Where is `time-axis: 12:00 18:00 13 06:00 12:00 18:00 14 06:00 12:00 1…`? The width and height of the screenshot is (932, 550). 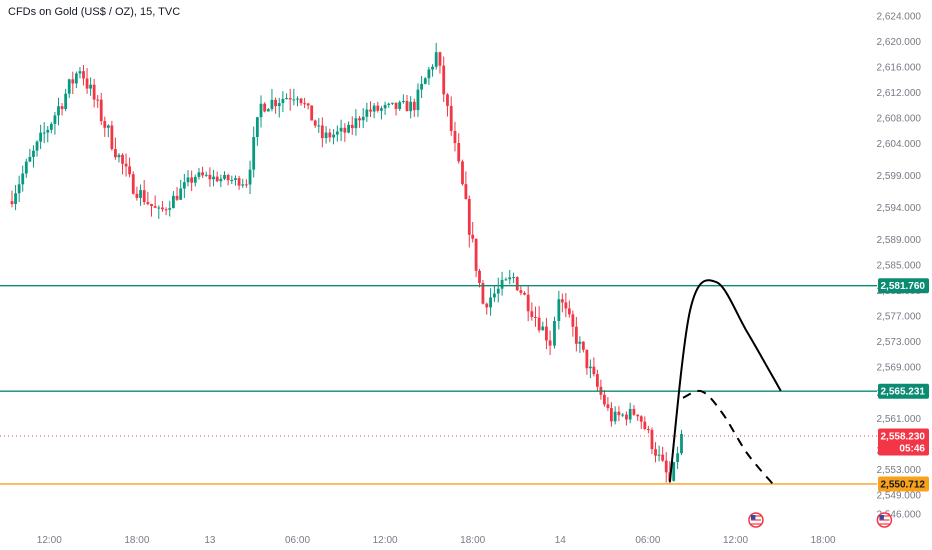 time-axis: 12:00 18:00 13 06:00 12:00 18:00 14 06:00 12:00 1… is located at coordinates (436, 540).